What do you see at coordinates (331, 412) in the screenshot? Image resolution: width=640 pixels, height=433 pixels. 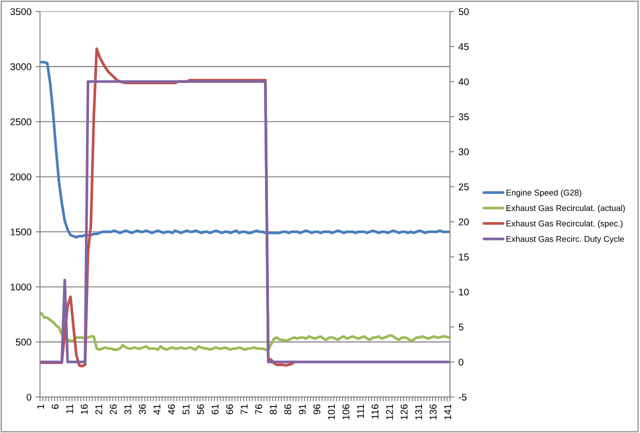 I see `x-tick-label: 101` at bounding box center [331, 412].